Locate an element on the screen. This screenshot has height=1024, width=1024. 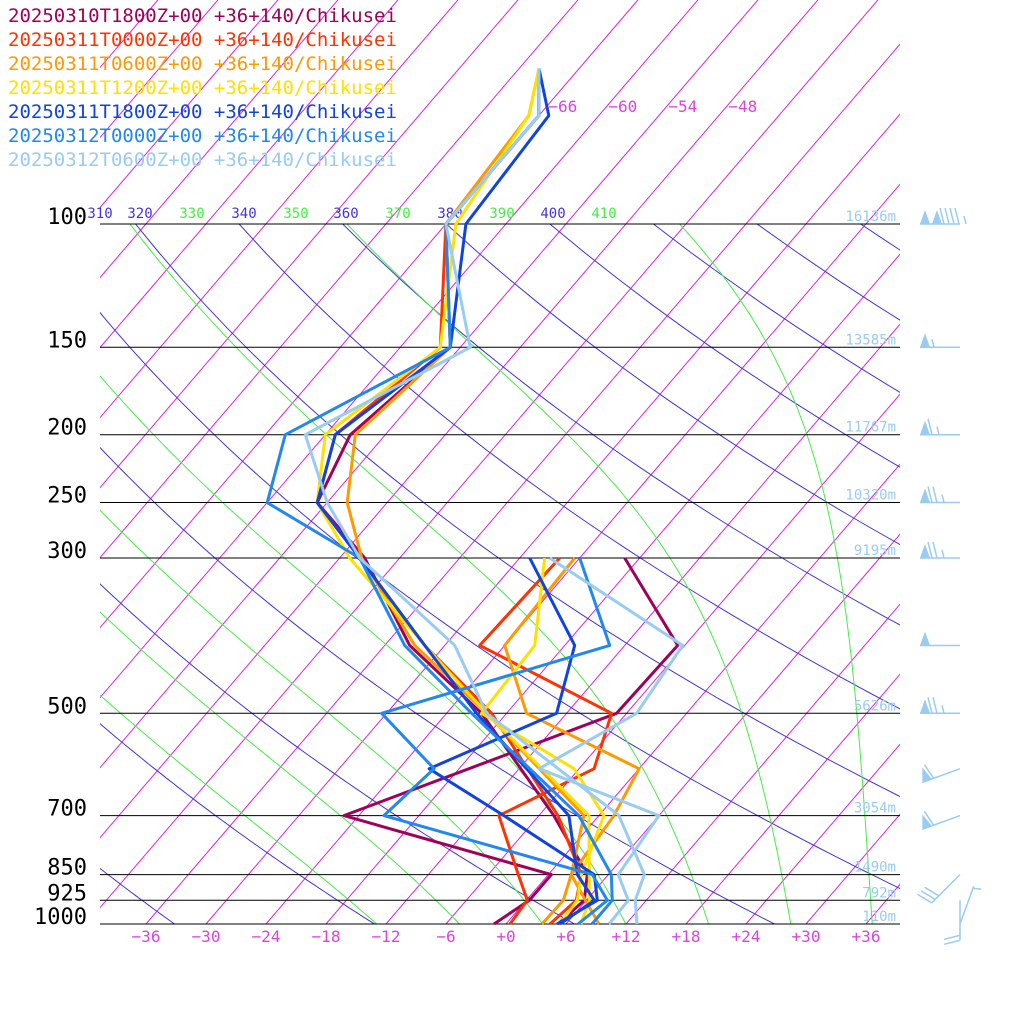
pressure-tick-label: 250 is located at coordinates (67, 496).